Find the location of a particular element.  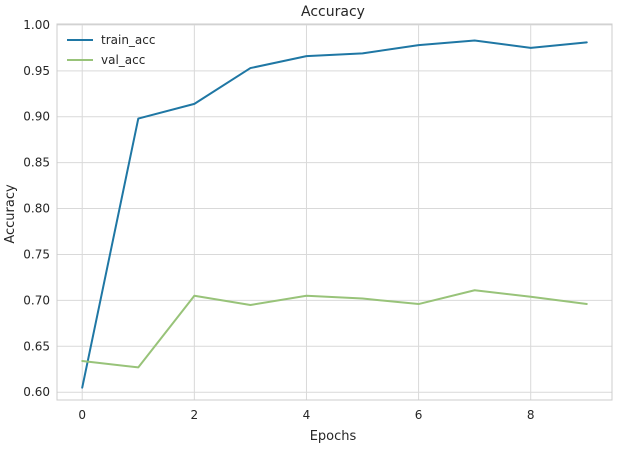

y-axis-label: Accuracy is located at coordinates (10, 214).